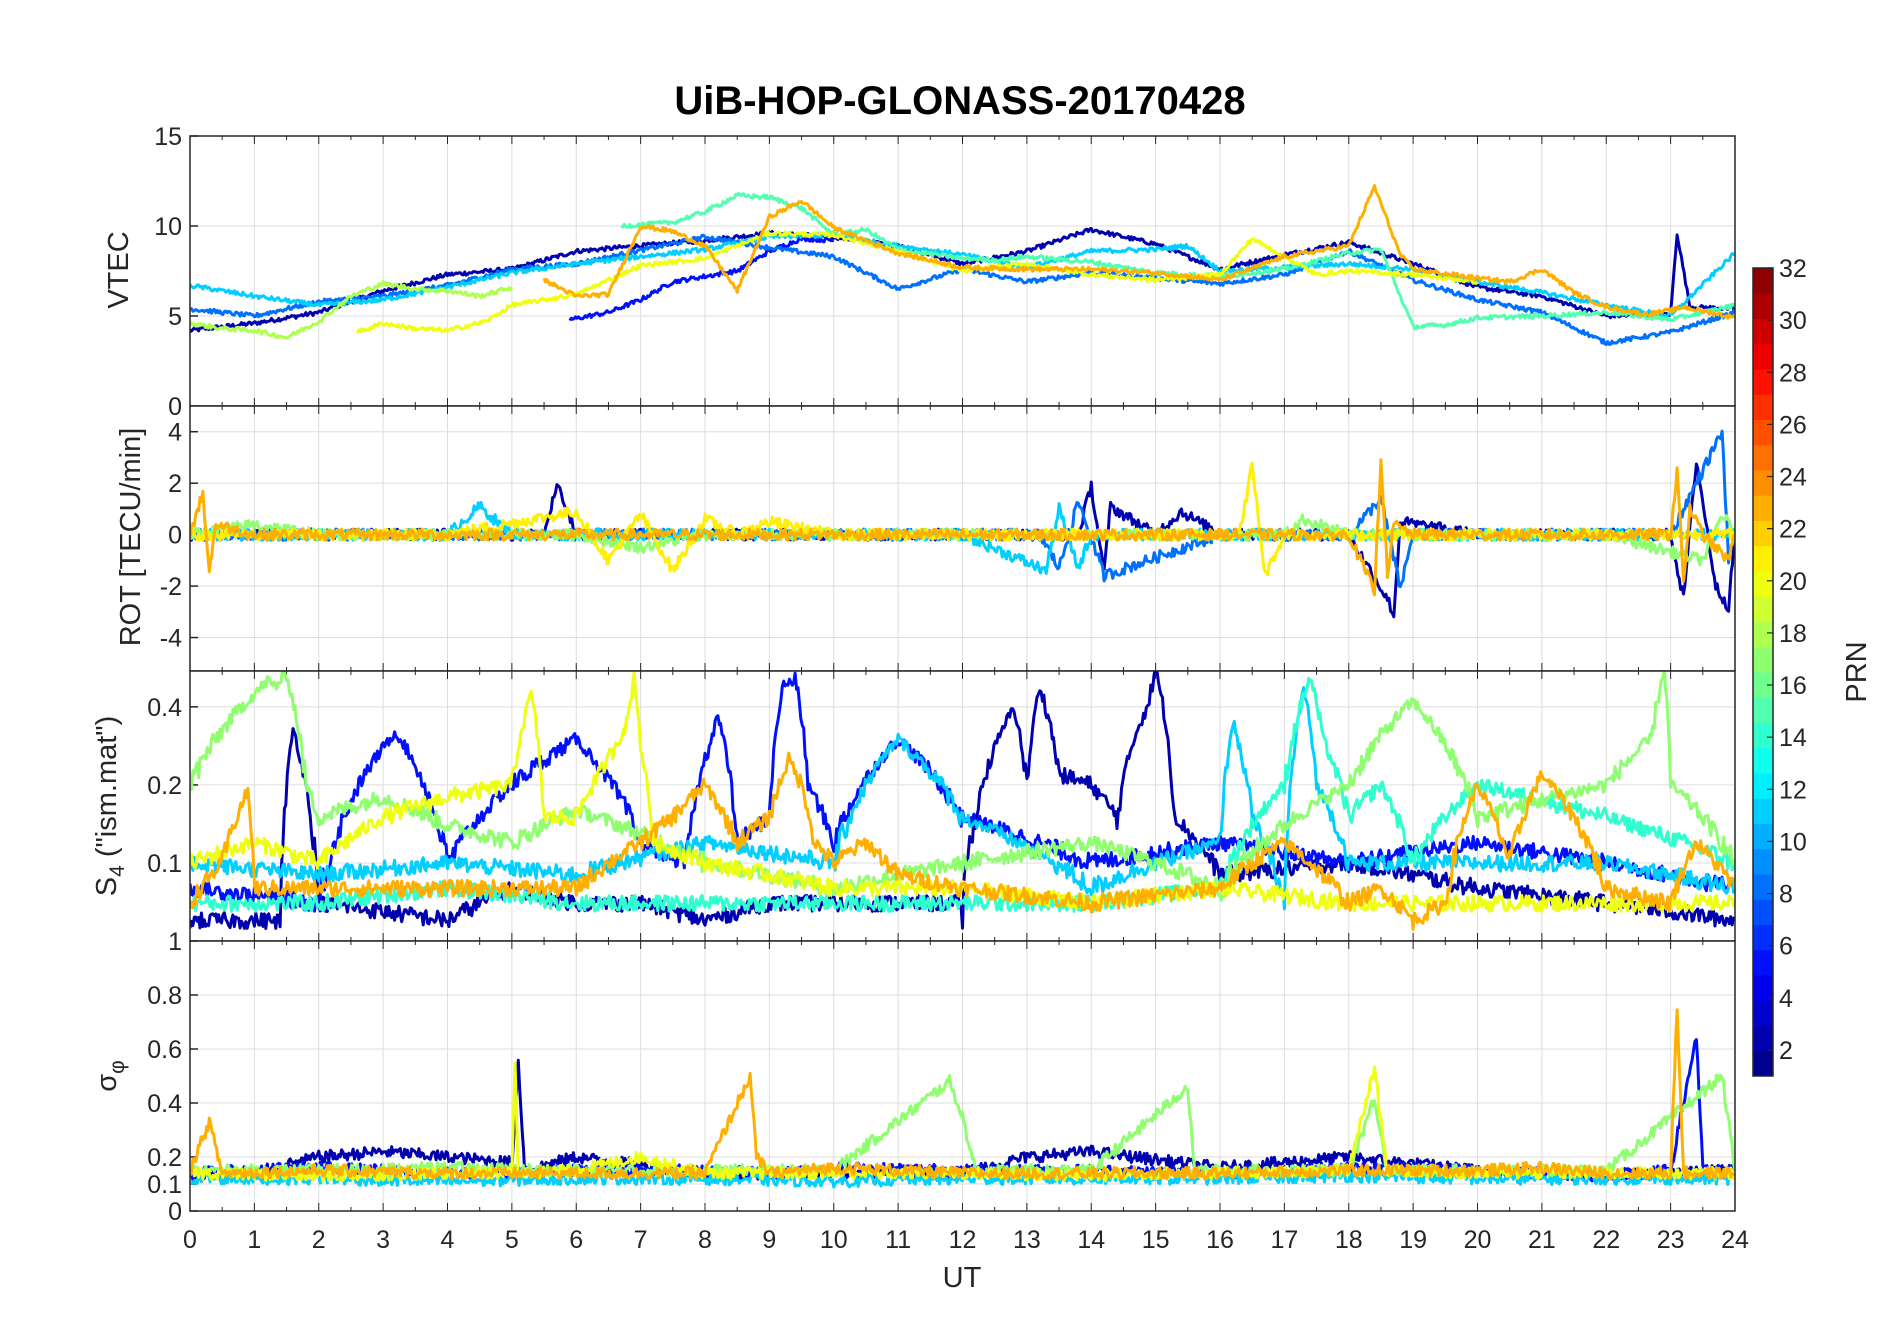  Describe the element at coordinates (1671, 1240) in the screenshot. I see `x-tick-label: 23` at that location.